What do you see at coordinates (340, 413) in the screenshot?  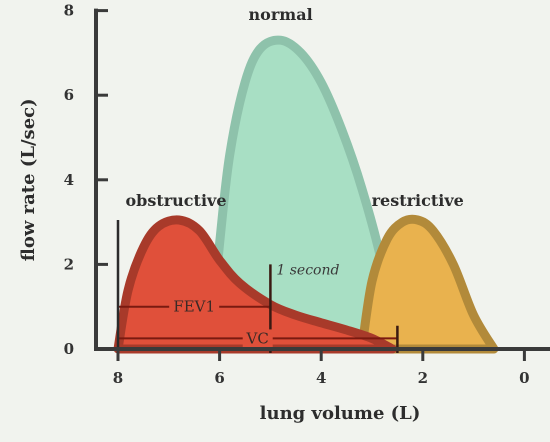 I see `x-axis-title: lung volume (L)` at bounding box center [340, 413].